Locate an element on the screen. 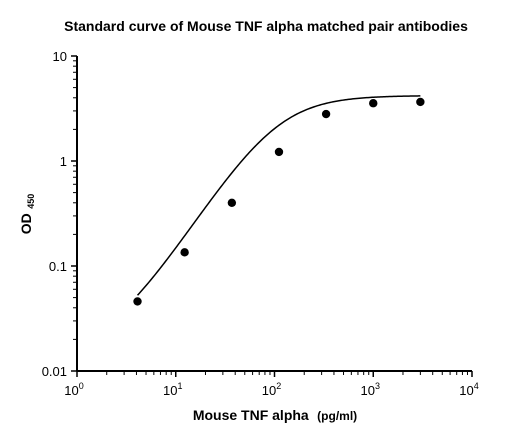  x-tick-label-exp: 3 is located at coordinates (377, 386).